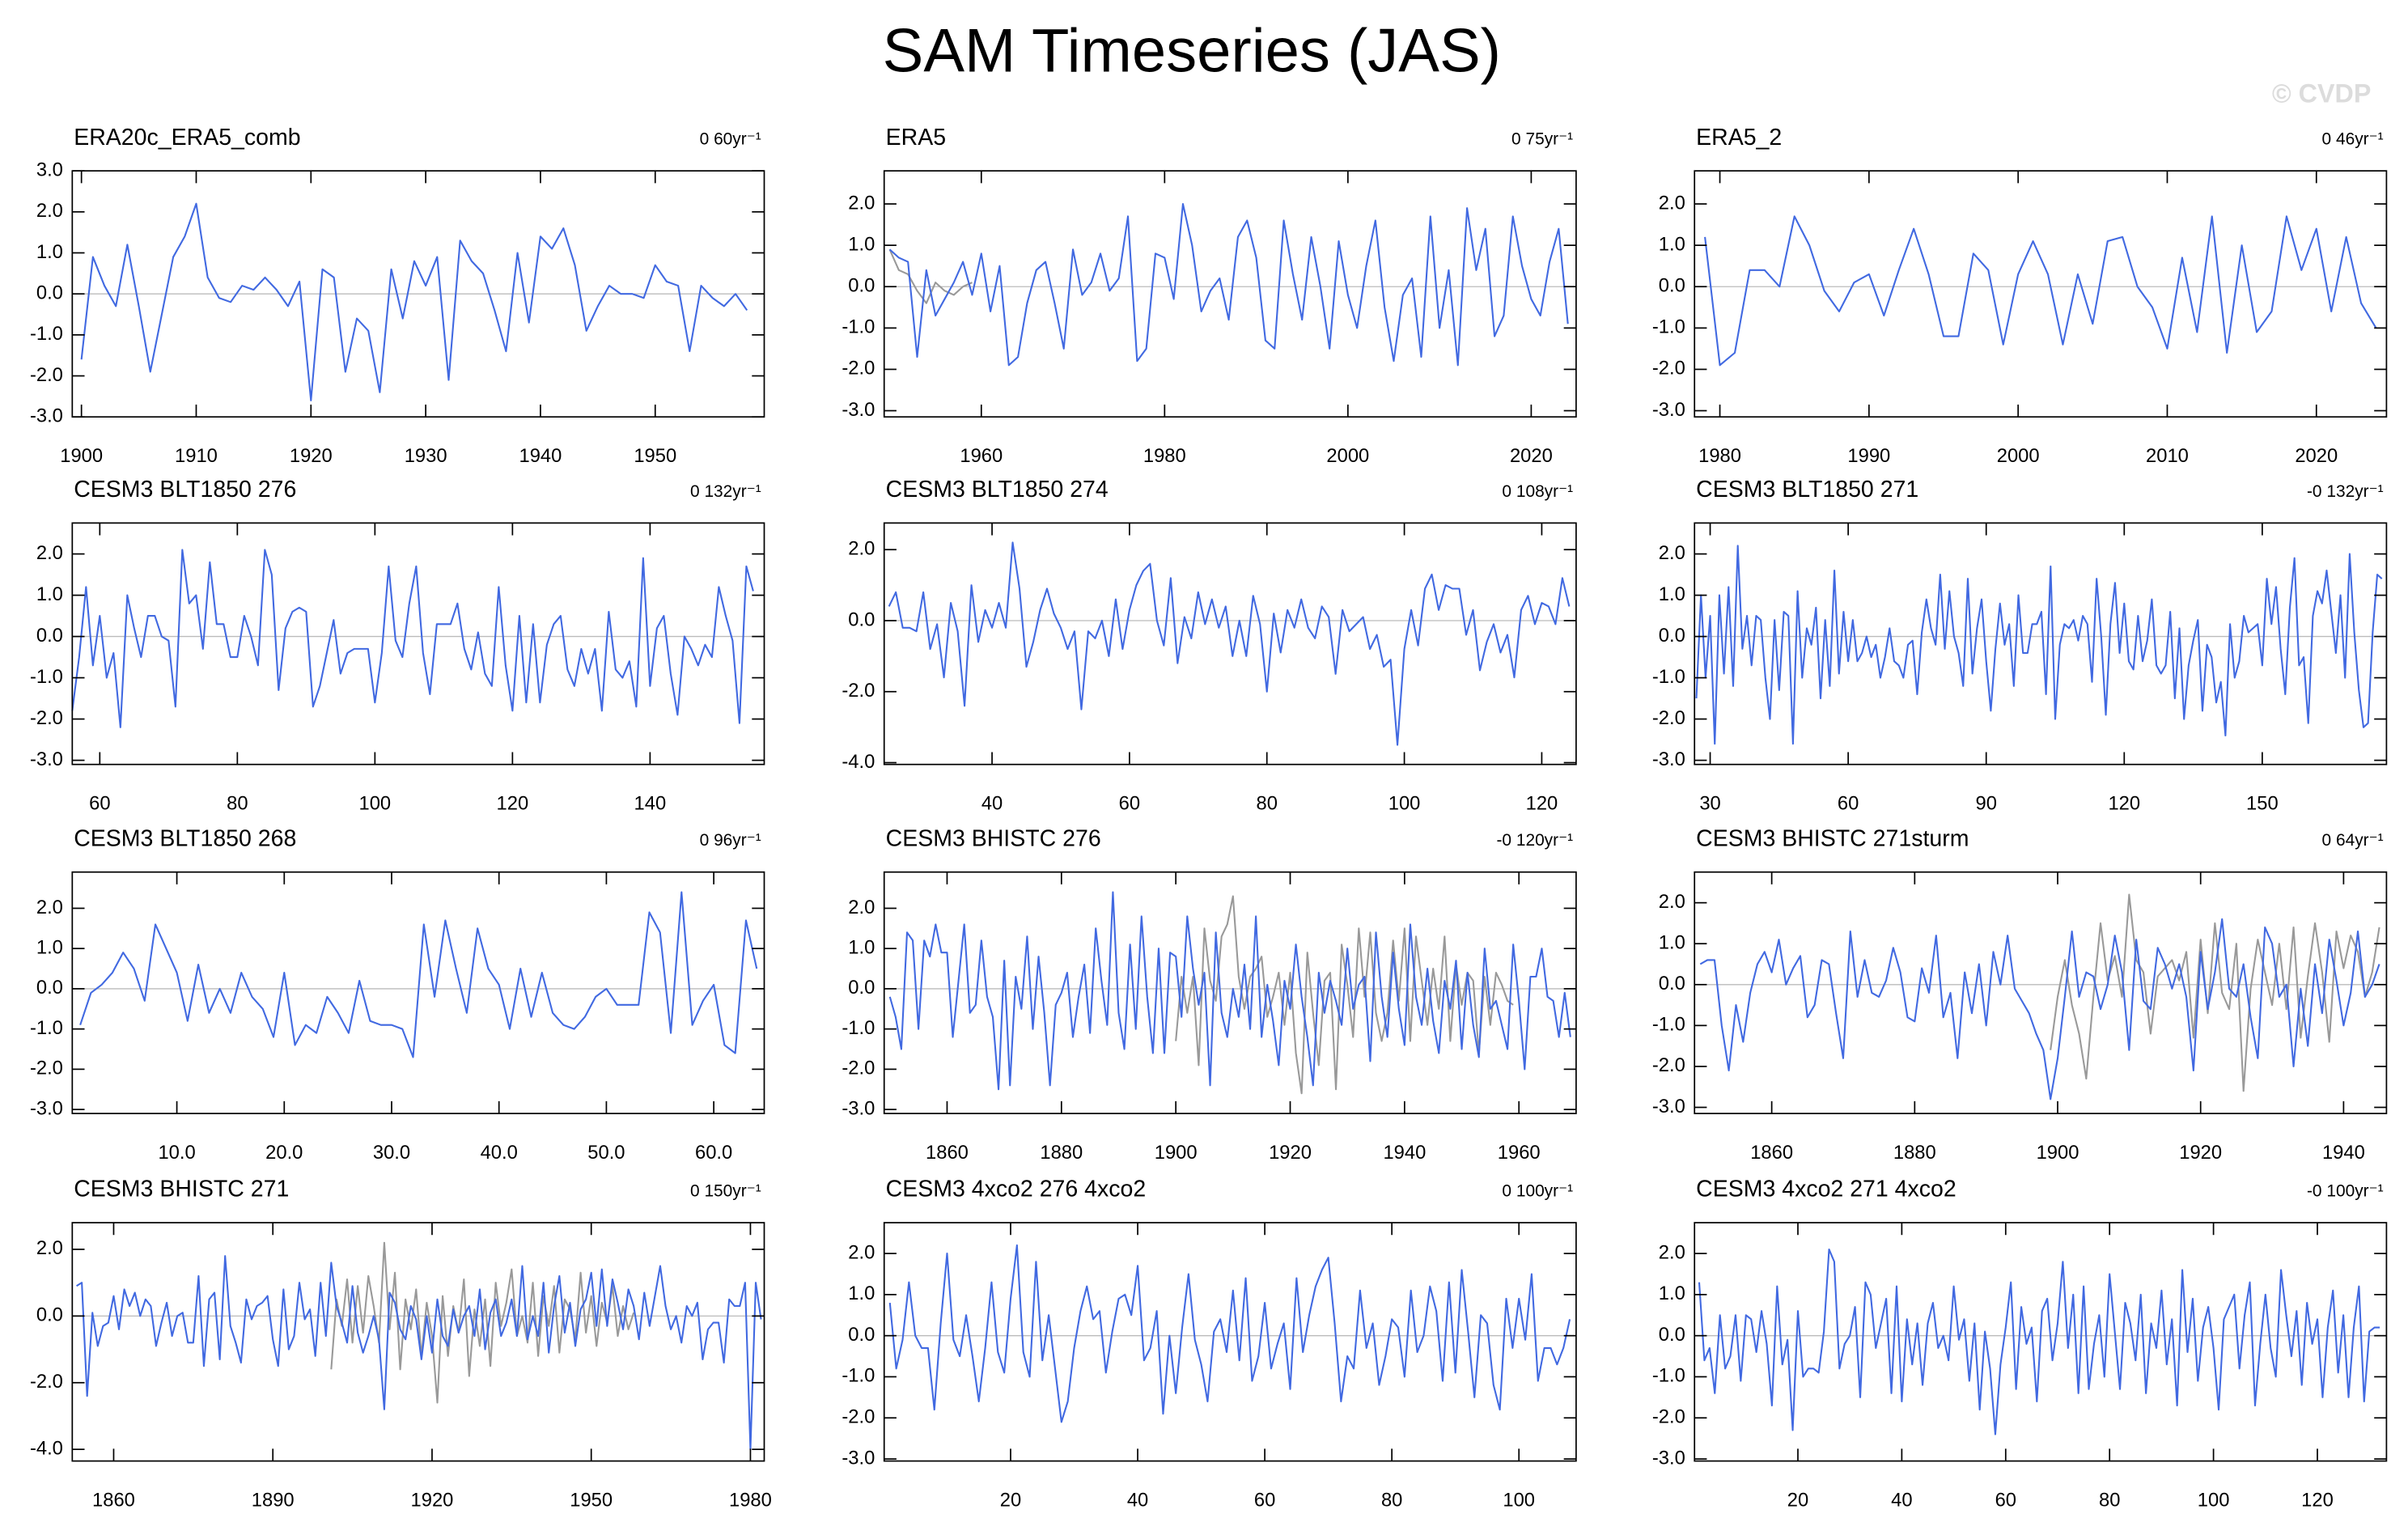 The image size is (2408, 1535). I want to click on trend-label: 0 60yr⁻¹, so click(730, 139).